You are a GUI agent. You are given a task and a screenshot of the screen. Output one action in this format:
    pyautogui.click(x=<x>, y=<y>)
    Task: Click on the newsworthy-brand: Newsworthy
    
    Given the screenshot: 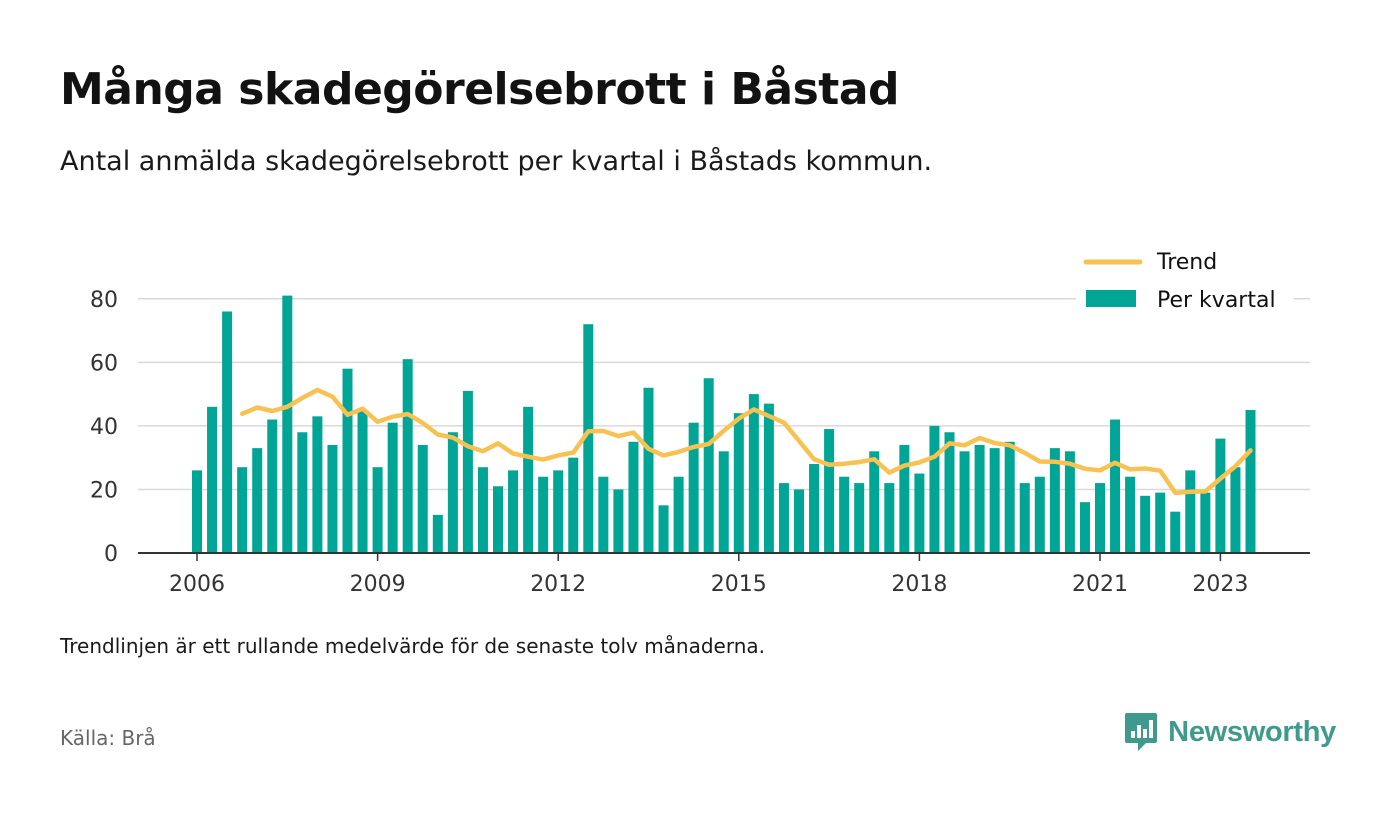 What is the action you would take?
    pyautogui.click(x=1230, y=732)
    